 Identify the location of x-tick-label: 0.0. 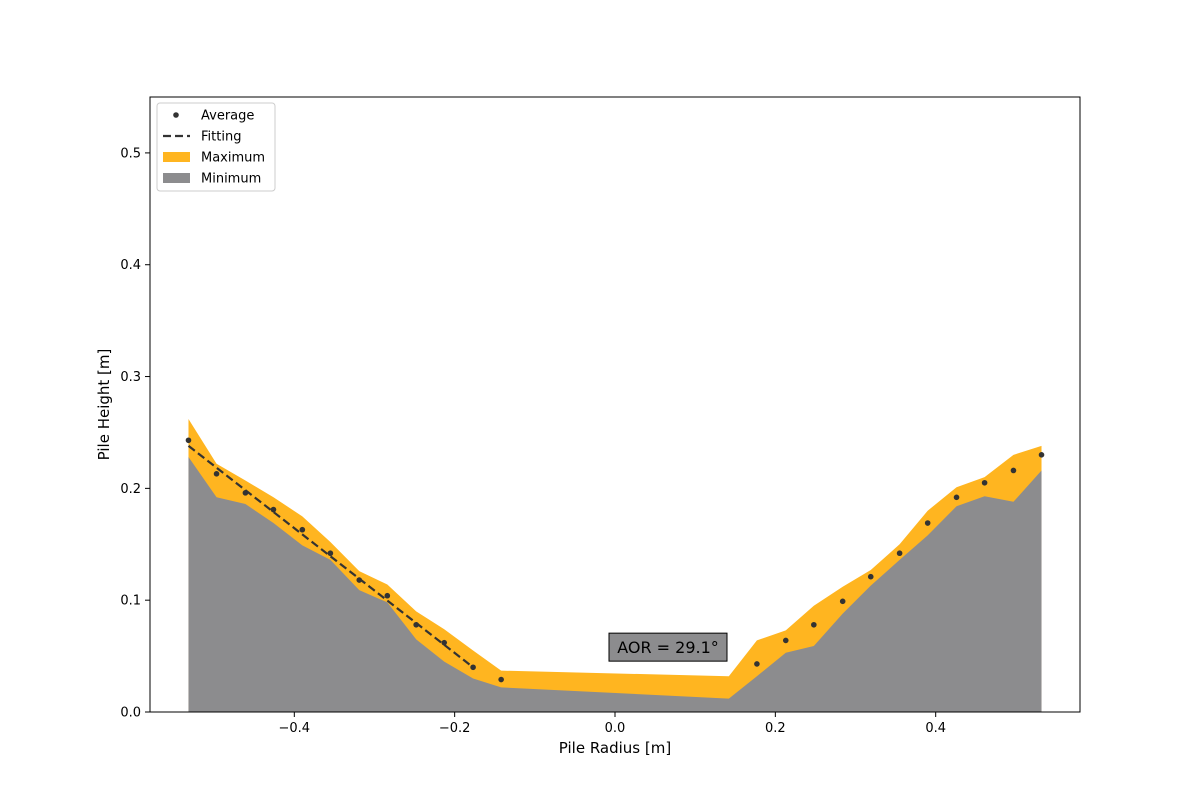
(615, 728).